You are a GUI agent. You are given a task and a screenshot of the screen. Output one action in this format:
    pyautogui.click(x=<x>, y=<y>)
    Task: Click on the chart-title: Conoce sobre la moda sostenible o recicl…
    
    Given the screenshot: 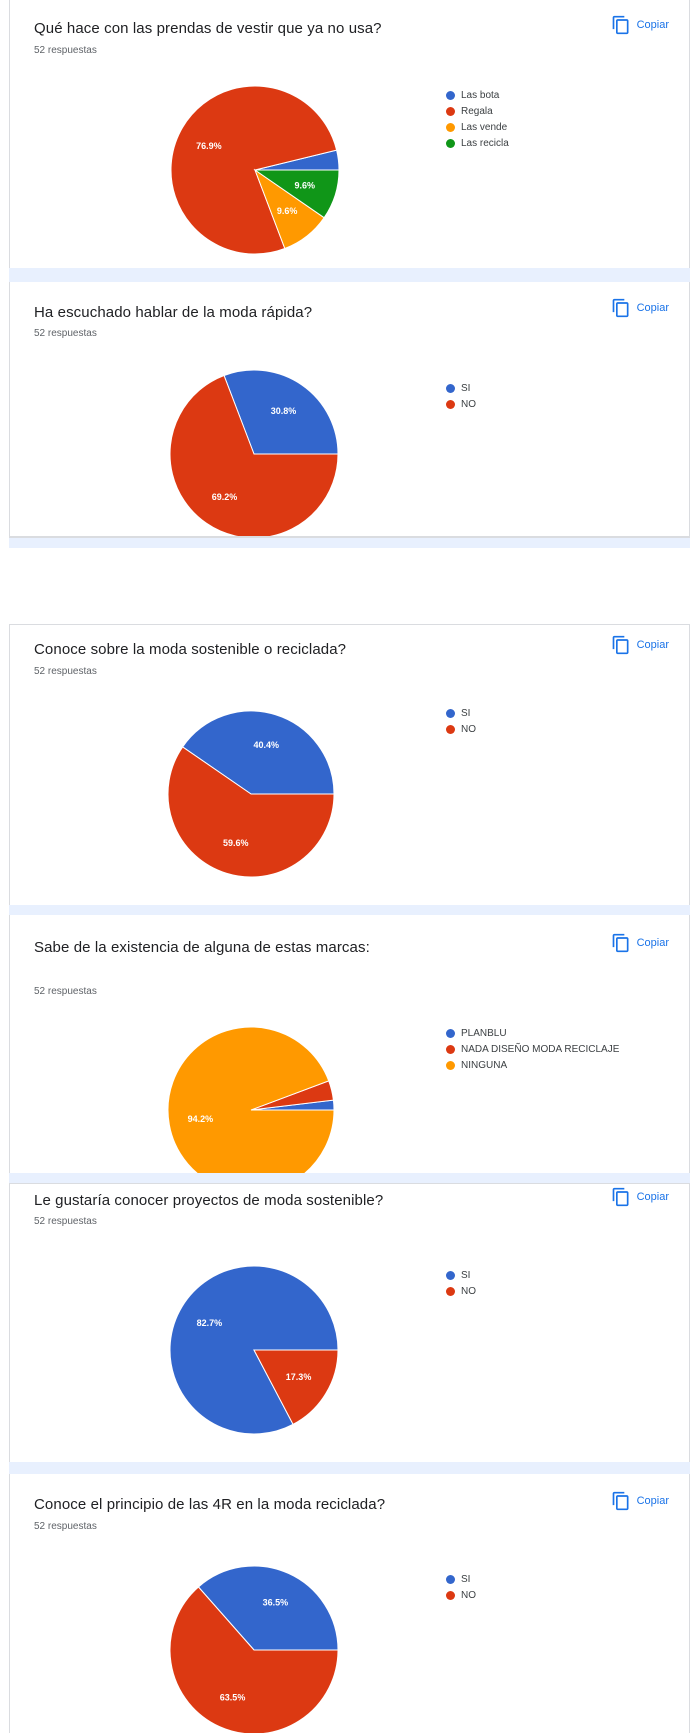 What is the action you would take?
    pyautogui.click(x=190, y=649)
    